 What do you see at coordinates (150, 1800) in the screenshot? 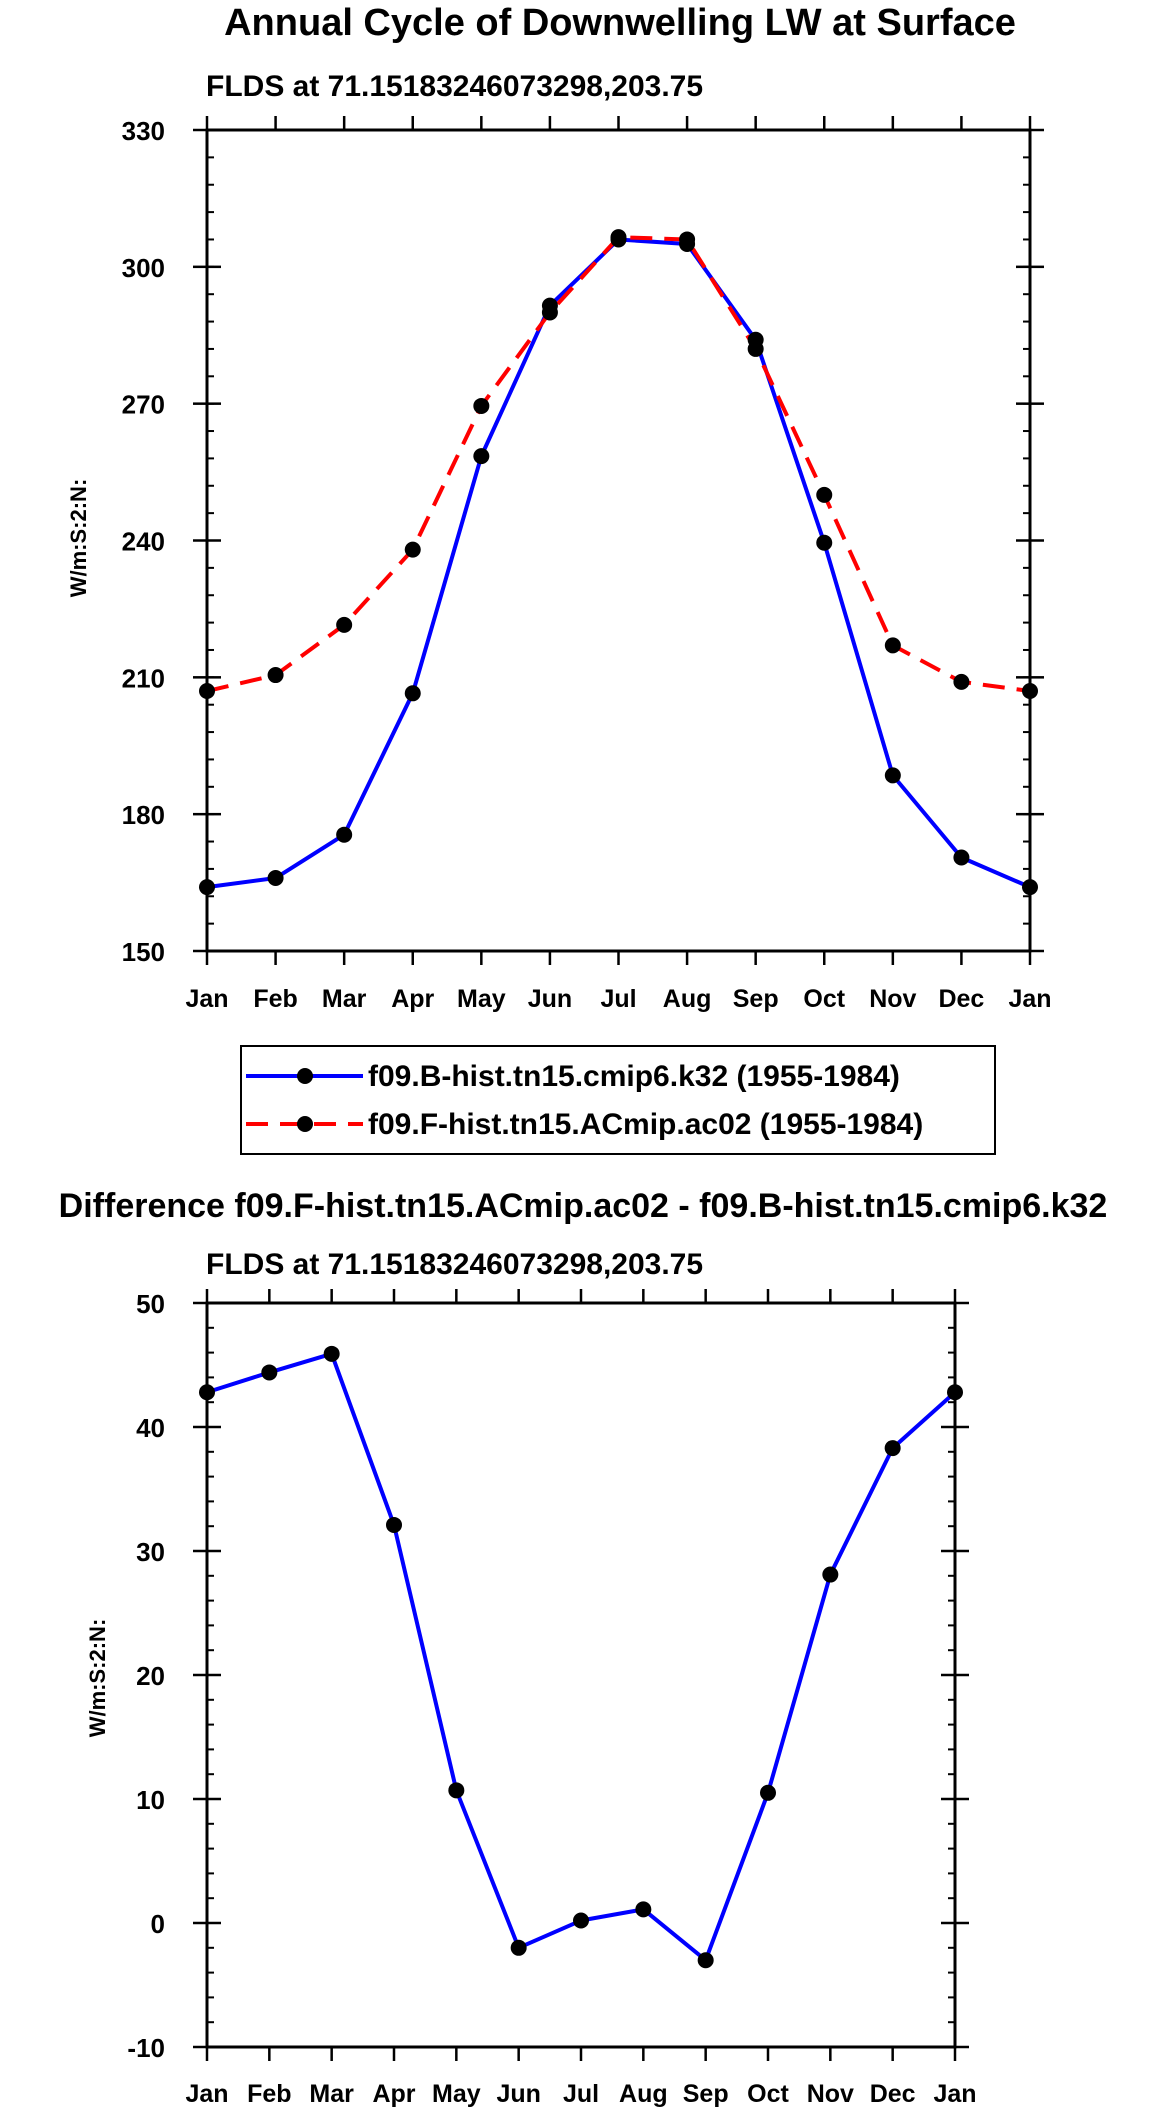
I see `y-tick-label: 10` at bounding box center [150, 1800].